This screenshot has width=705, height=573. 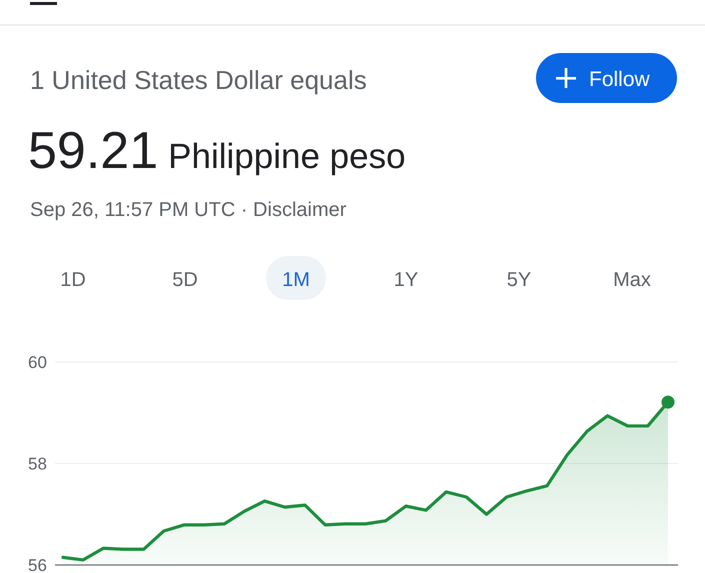 I want to click on text: 1Y, so click(x=406, y=280).